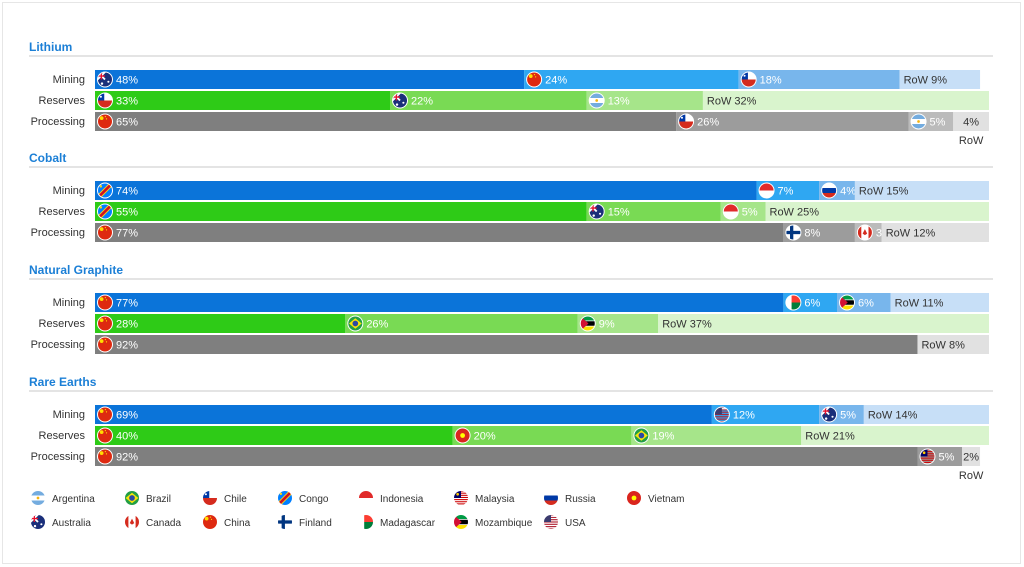 The width and height of the screenshot is (1024, 567). I want to click on legend-item-chile: Chile, so click(224, 498).